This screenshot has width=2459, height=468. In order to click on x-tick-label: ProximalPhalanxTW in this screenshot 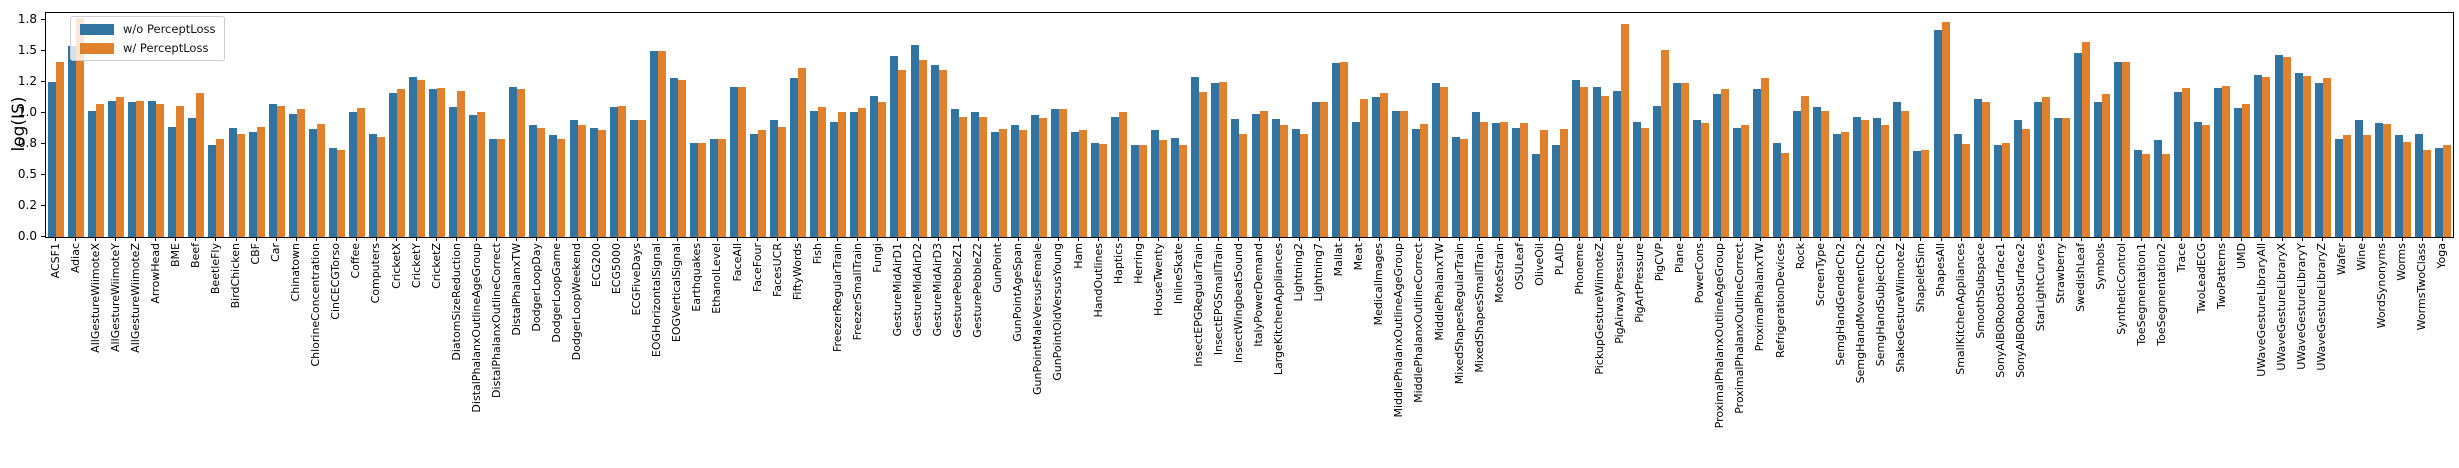, I will do `click(1760, 297)`.